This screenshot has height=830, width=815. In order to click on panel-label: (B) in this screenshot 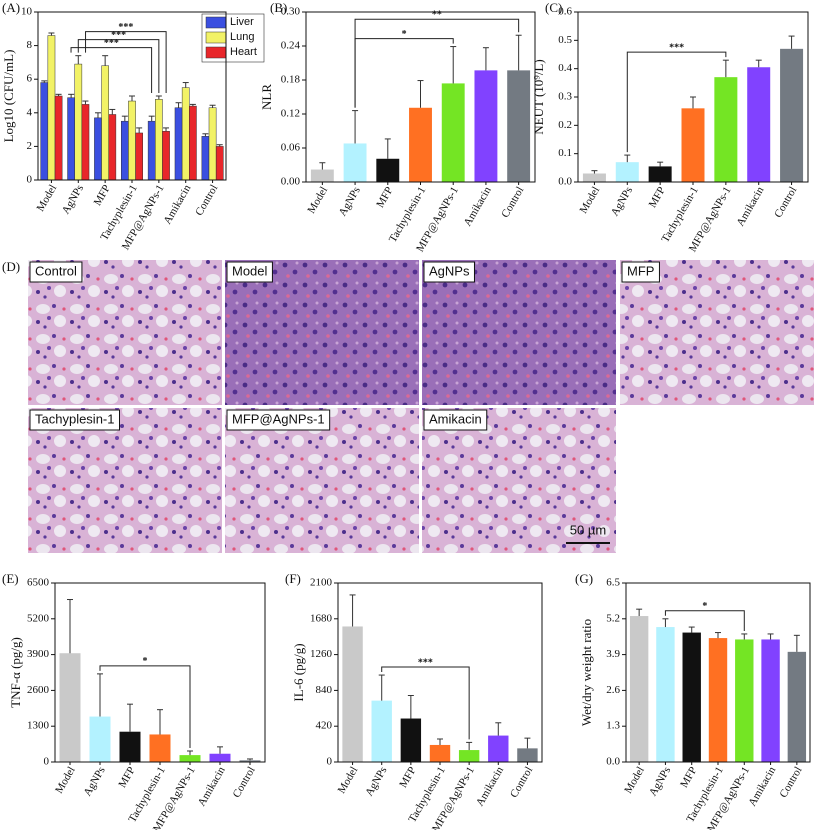, I will do `click(278, 7)`.